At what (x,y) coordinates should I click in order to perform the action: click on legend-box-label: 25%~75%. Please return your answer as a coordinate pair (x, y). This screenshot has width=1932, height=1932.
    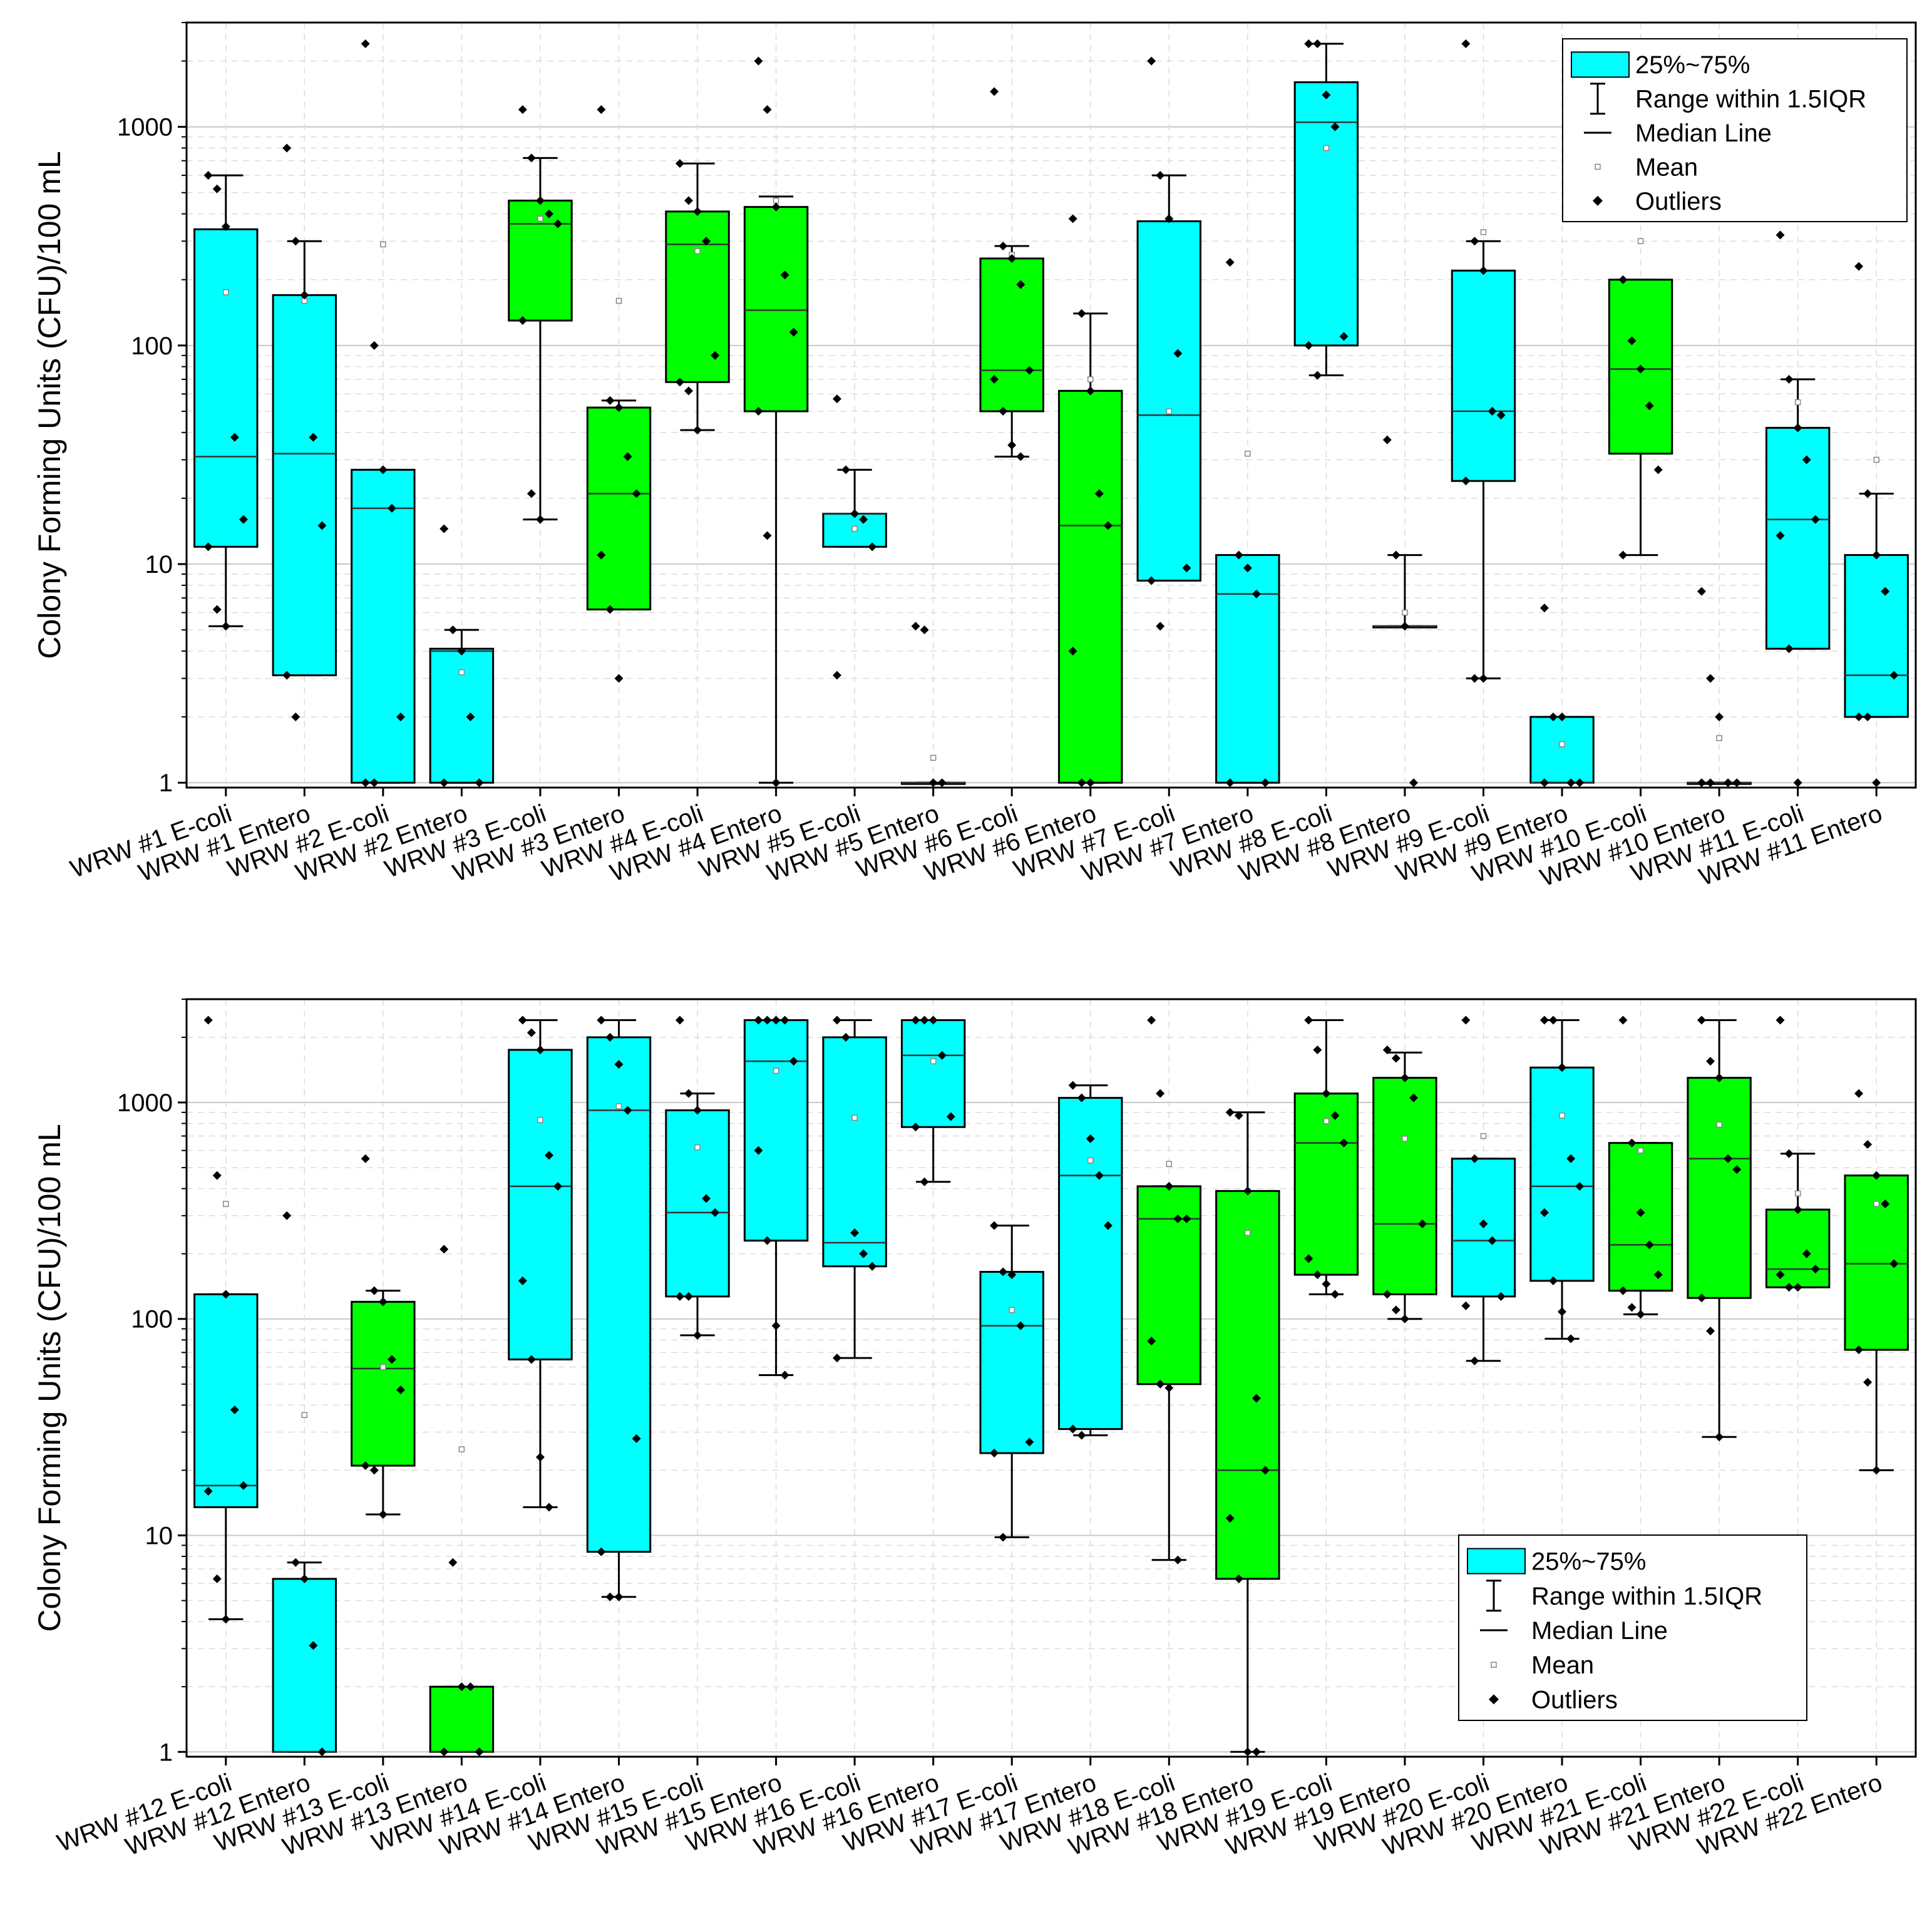
    Looking at the image, I should click on (1692, 65).